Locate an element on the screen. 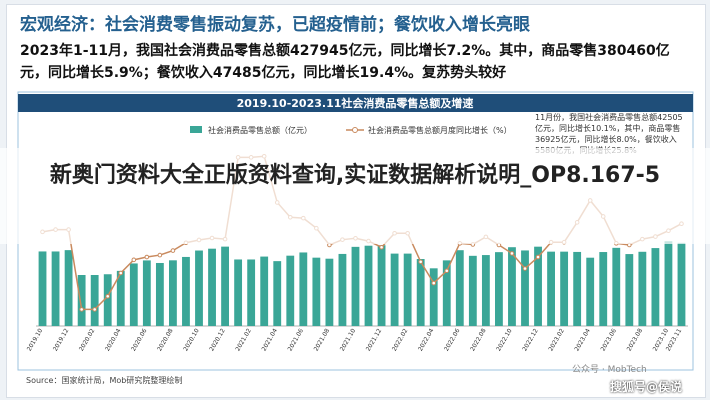  source: Source：国家统计局，Mob研究院整理绘制 is located at coordinates (104, 380).